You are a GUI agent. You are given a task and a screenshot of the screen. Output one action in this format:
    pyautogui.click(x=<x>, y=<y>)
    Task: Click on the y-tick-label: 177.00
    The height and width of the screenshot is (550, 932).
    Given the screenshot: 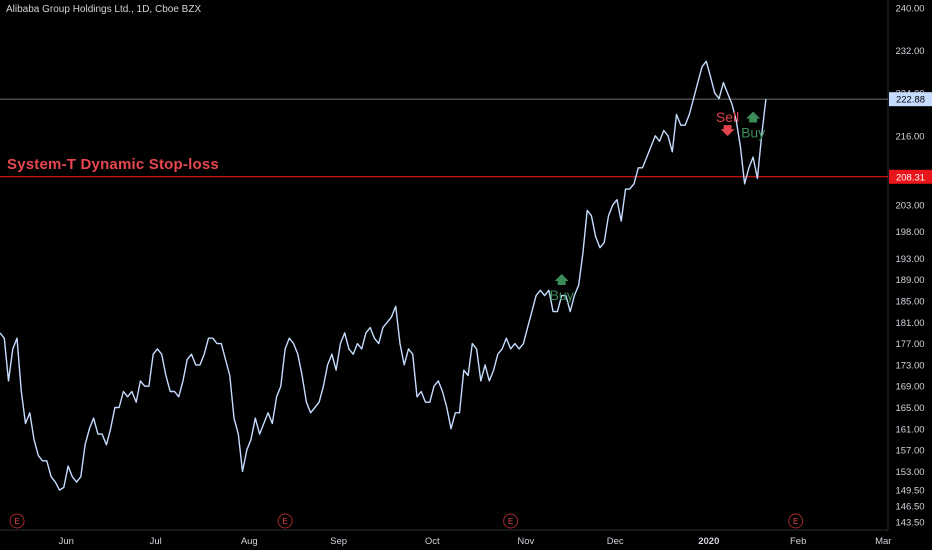 What is the action you would take?
    pyautogui.click(x=909, y=344)
    